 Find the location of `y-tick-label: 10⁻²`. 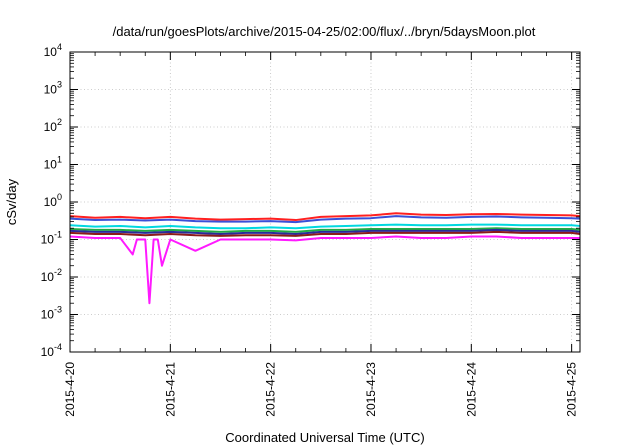

y-tick-label: 10⁻² is located at coordinates (51, 275).